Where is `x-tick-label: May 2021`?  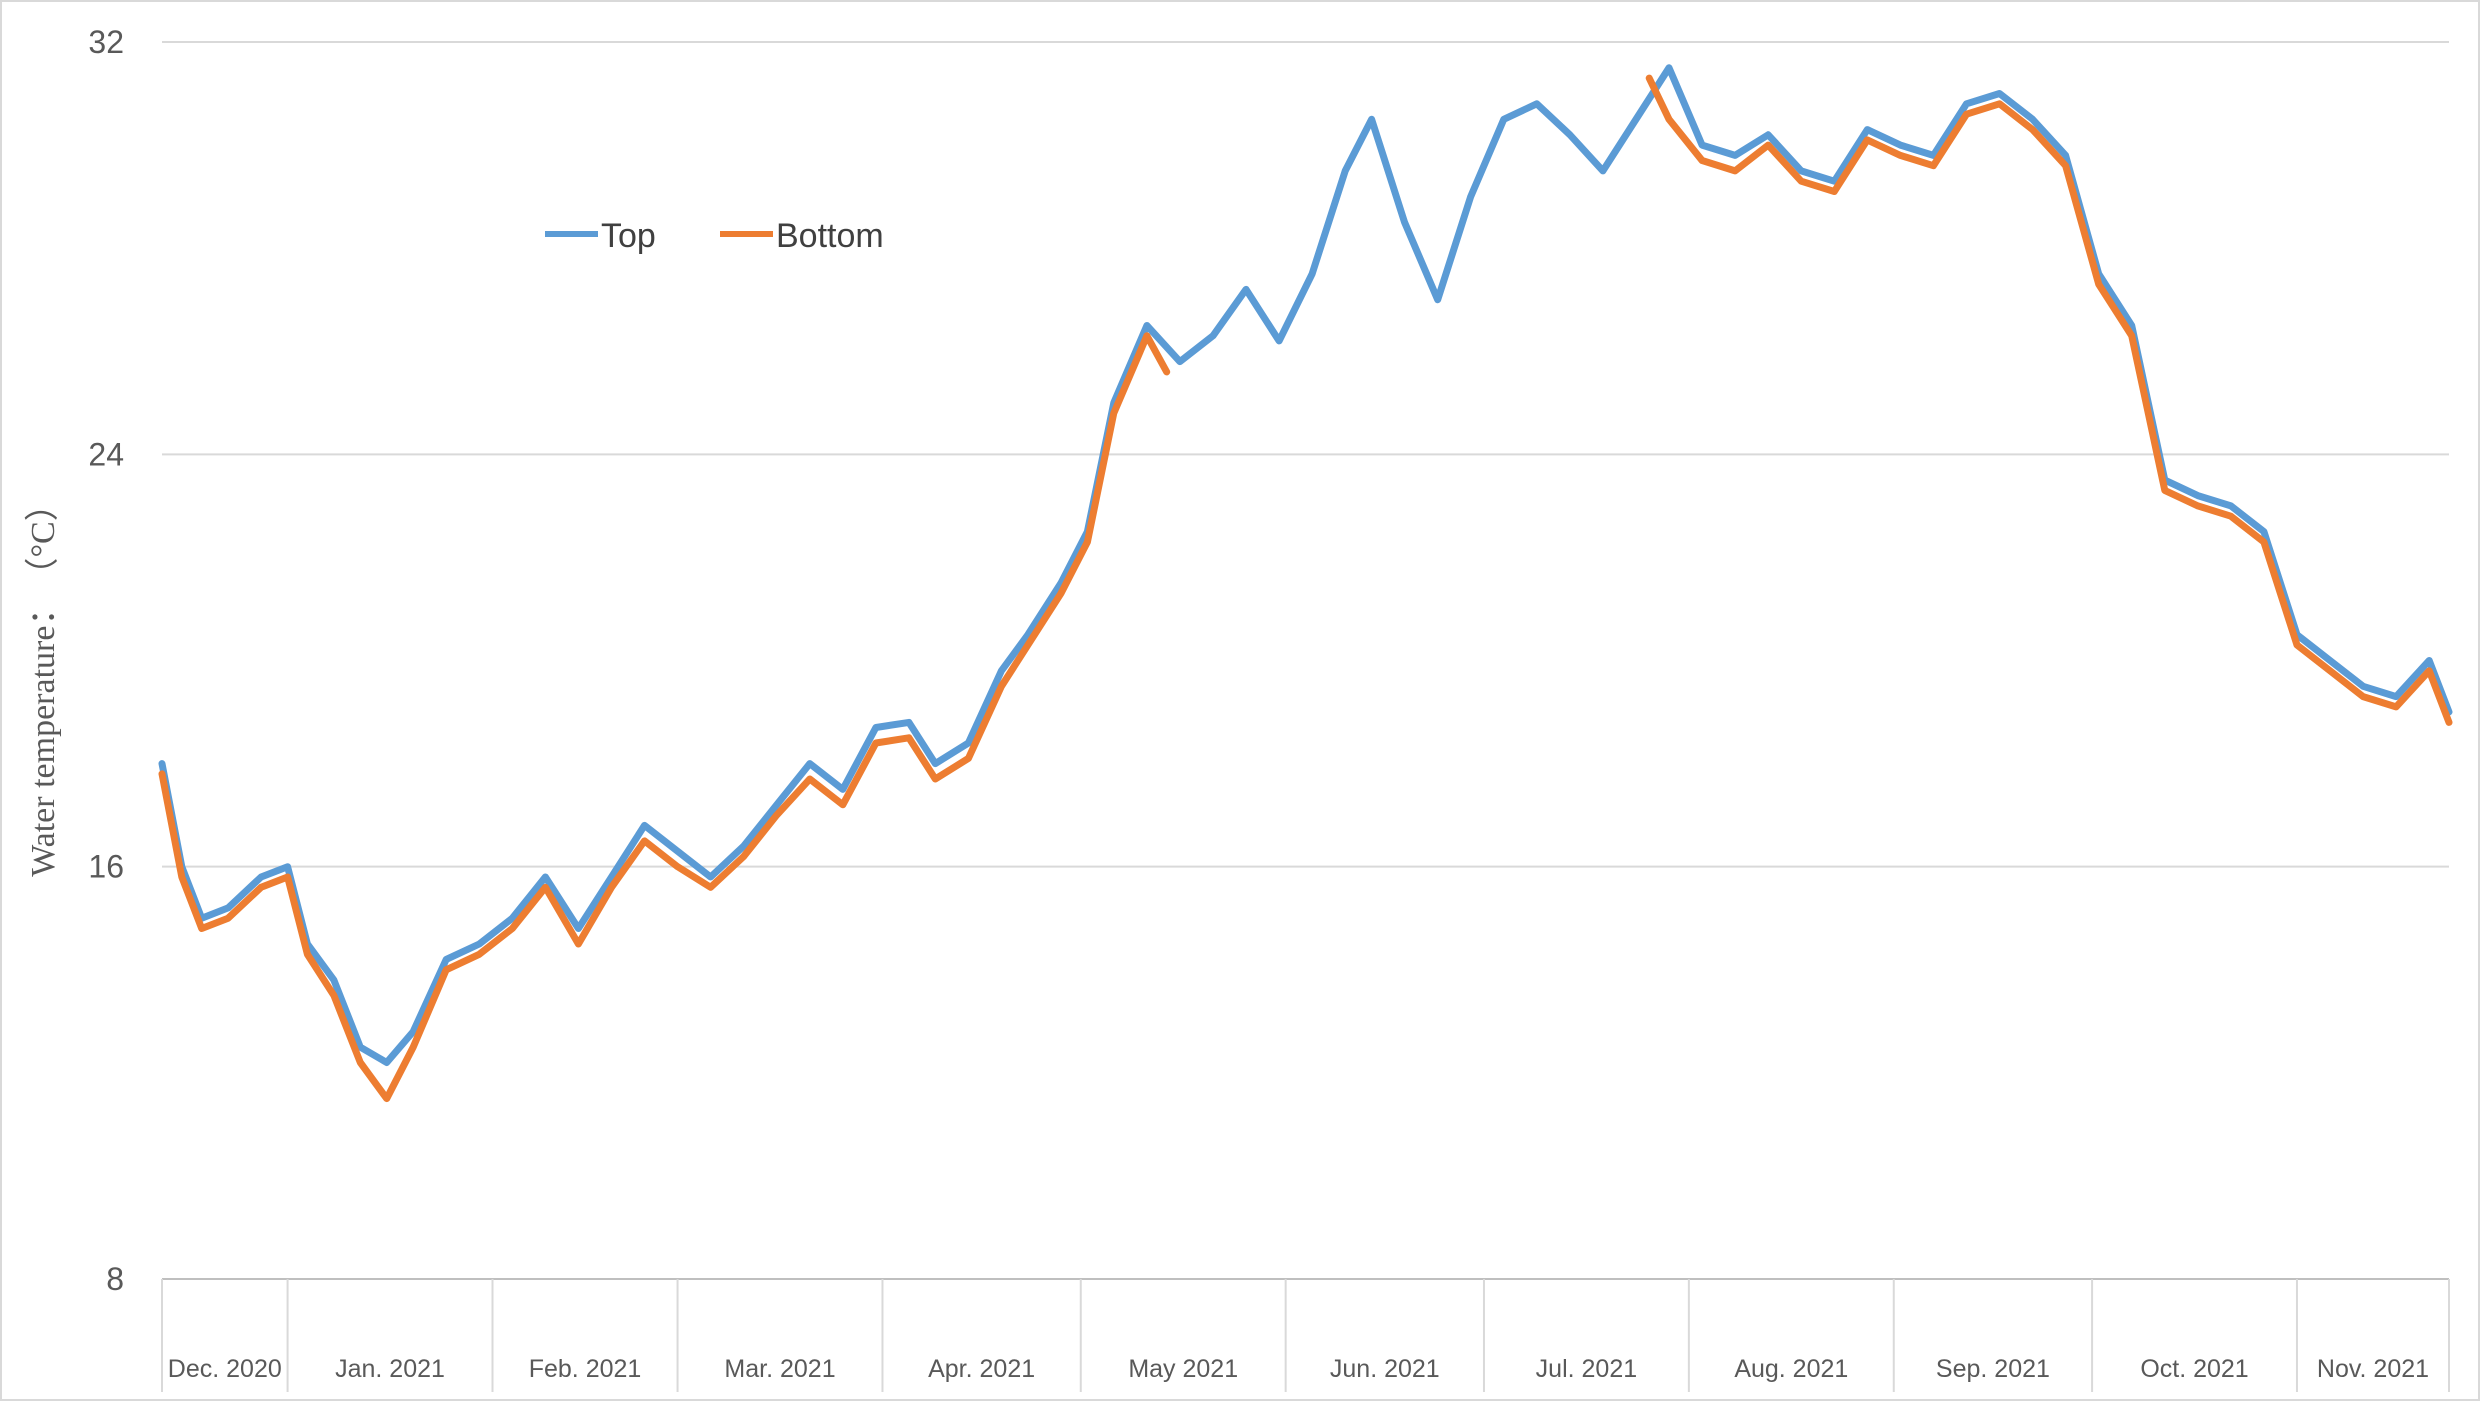
x-tick-label: May 2021 is located at coordinates (1183, 1369).